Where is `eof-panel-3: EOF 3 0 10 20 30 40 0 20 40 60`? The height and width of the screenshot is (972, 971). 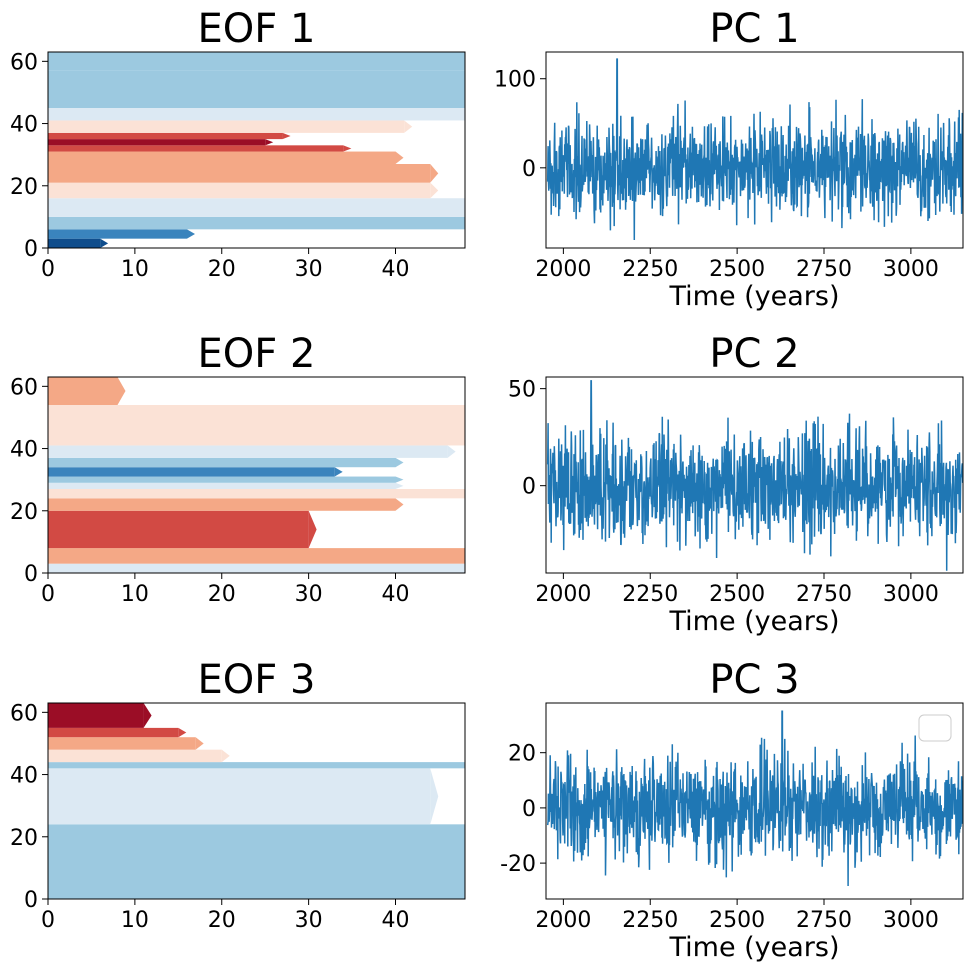
eof-panel-3: EOF 3 0 10 20 30 40 0 20 40 60 is located at coordinates (238, 795).